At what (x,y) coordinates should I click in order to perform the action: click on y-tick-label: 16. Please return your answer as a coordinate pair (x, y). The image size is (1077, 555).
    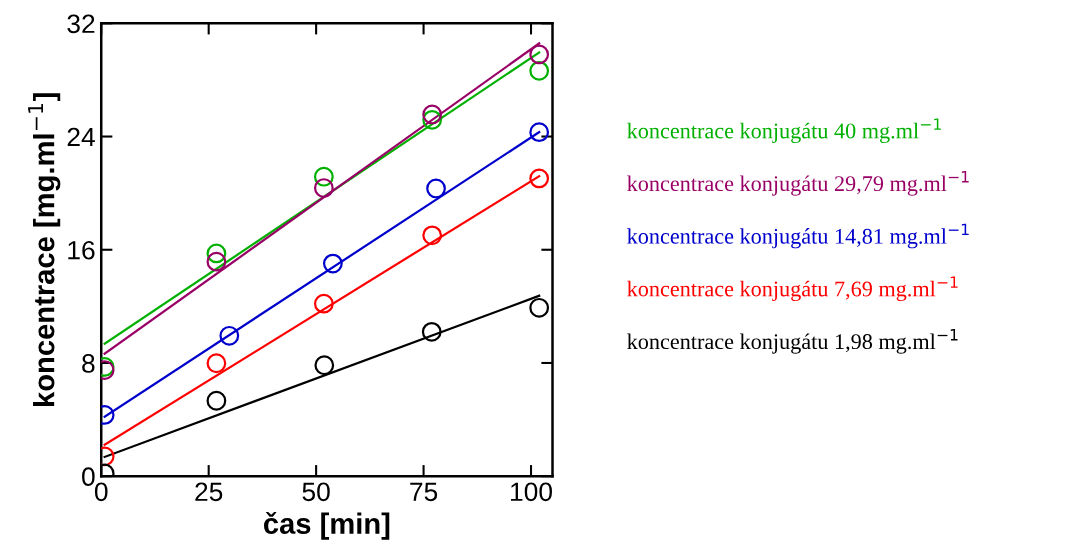
    Looking at the image, I should click on (81, 250).